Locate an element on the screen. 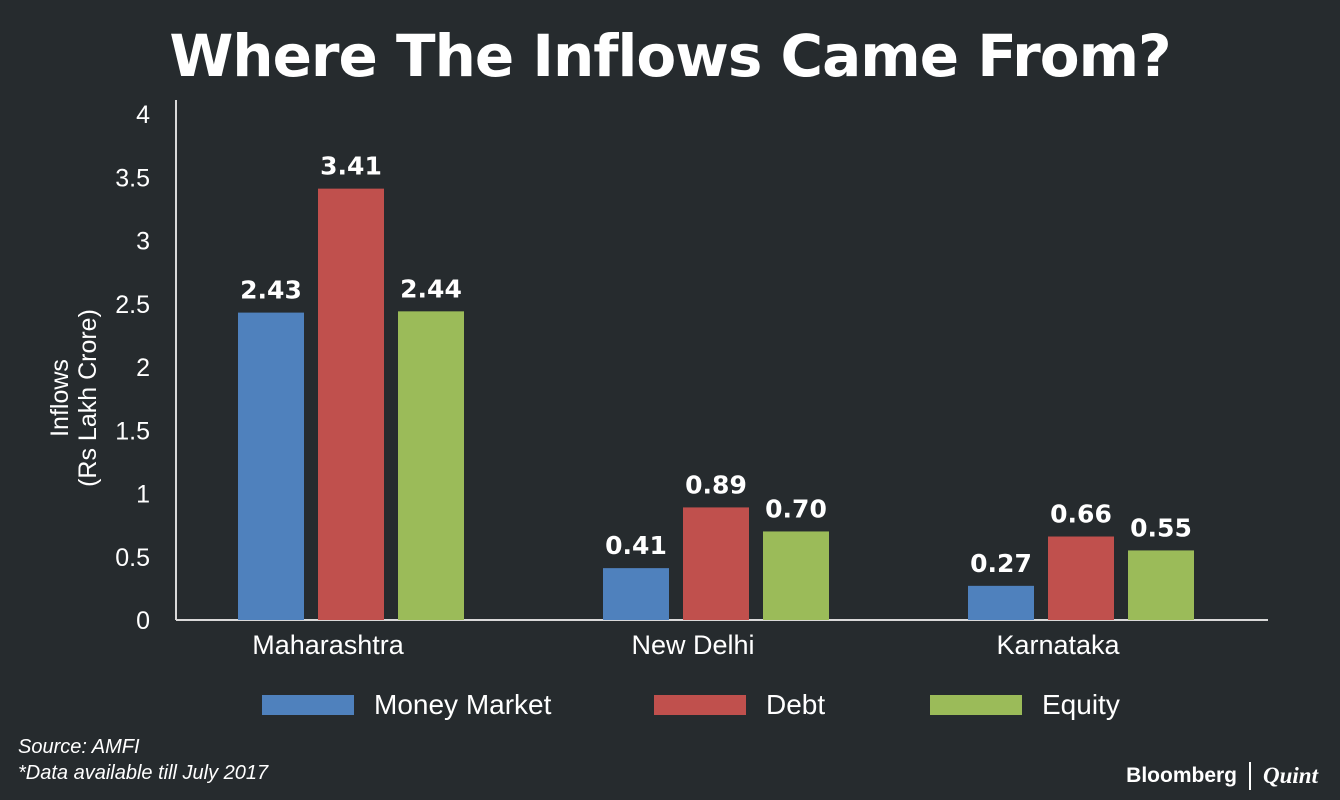 This screenshot has width=1340, height=800. data-label: 0.41 is located at coordinates (636, 545).